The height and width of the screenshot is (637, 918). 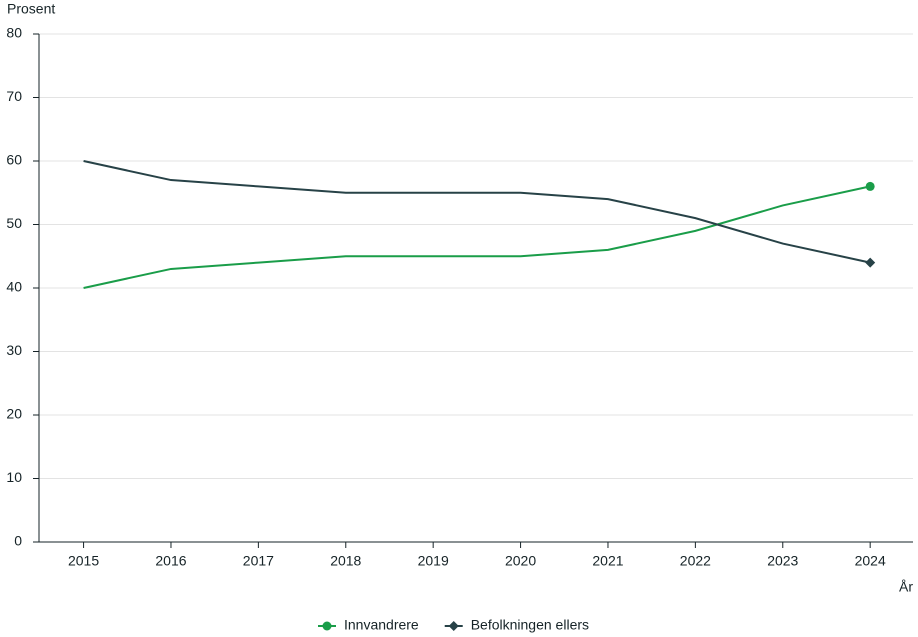 What do you see at coordinates (782, 561) in the screenshot?
I see `x-tick-label: 2023` at bounding box center [782, 561].